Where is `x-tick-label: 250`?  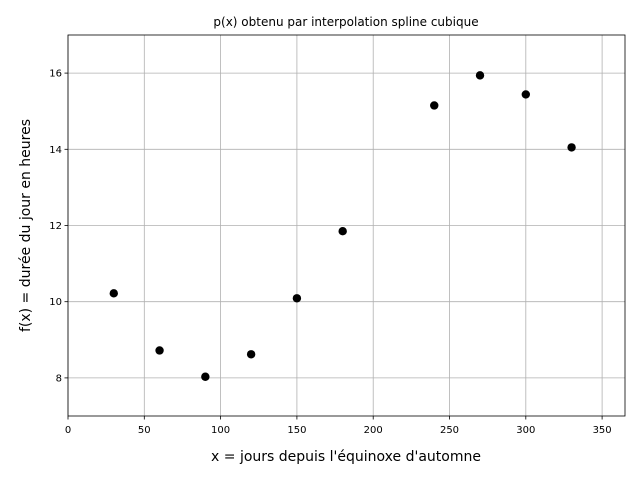
x-tick-label: 250 is located at coordinates (449, 430).